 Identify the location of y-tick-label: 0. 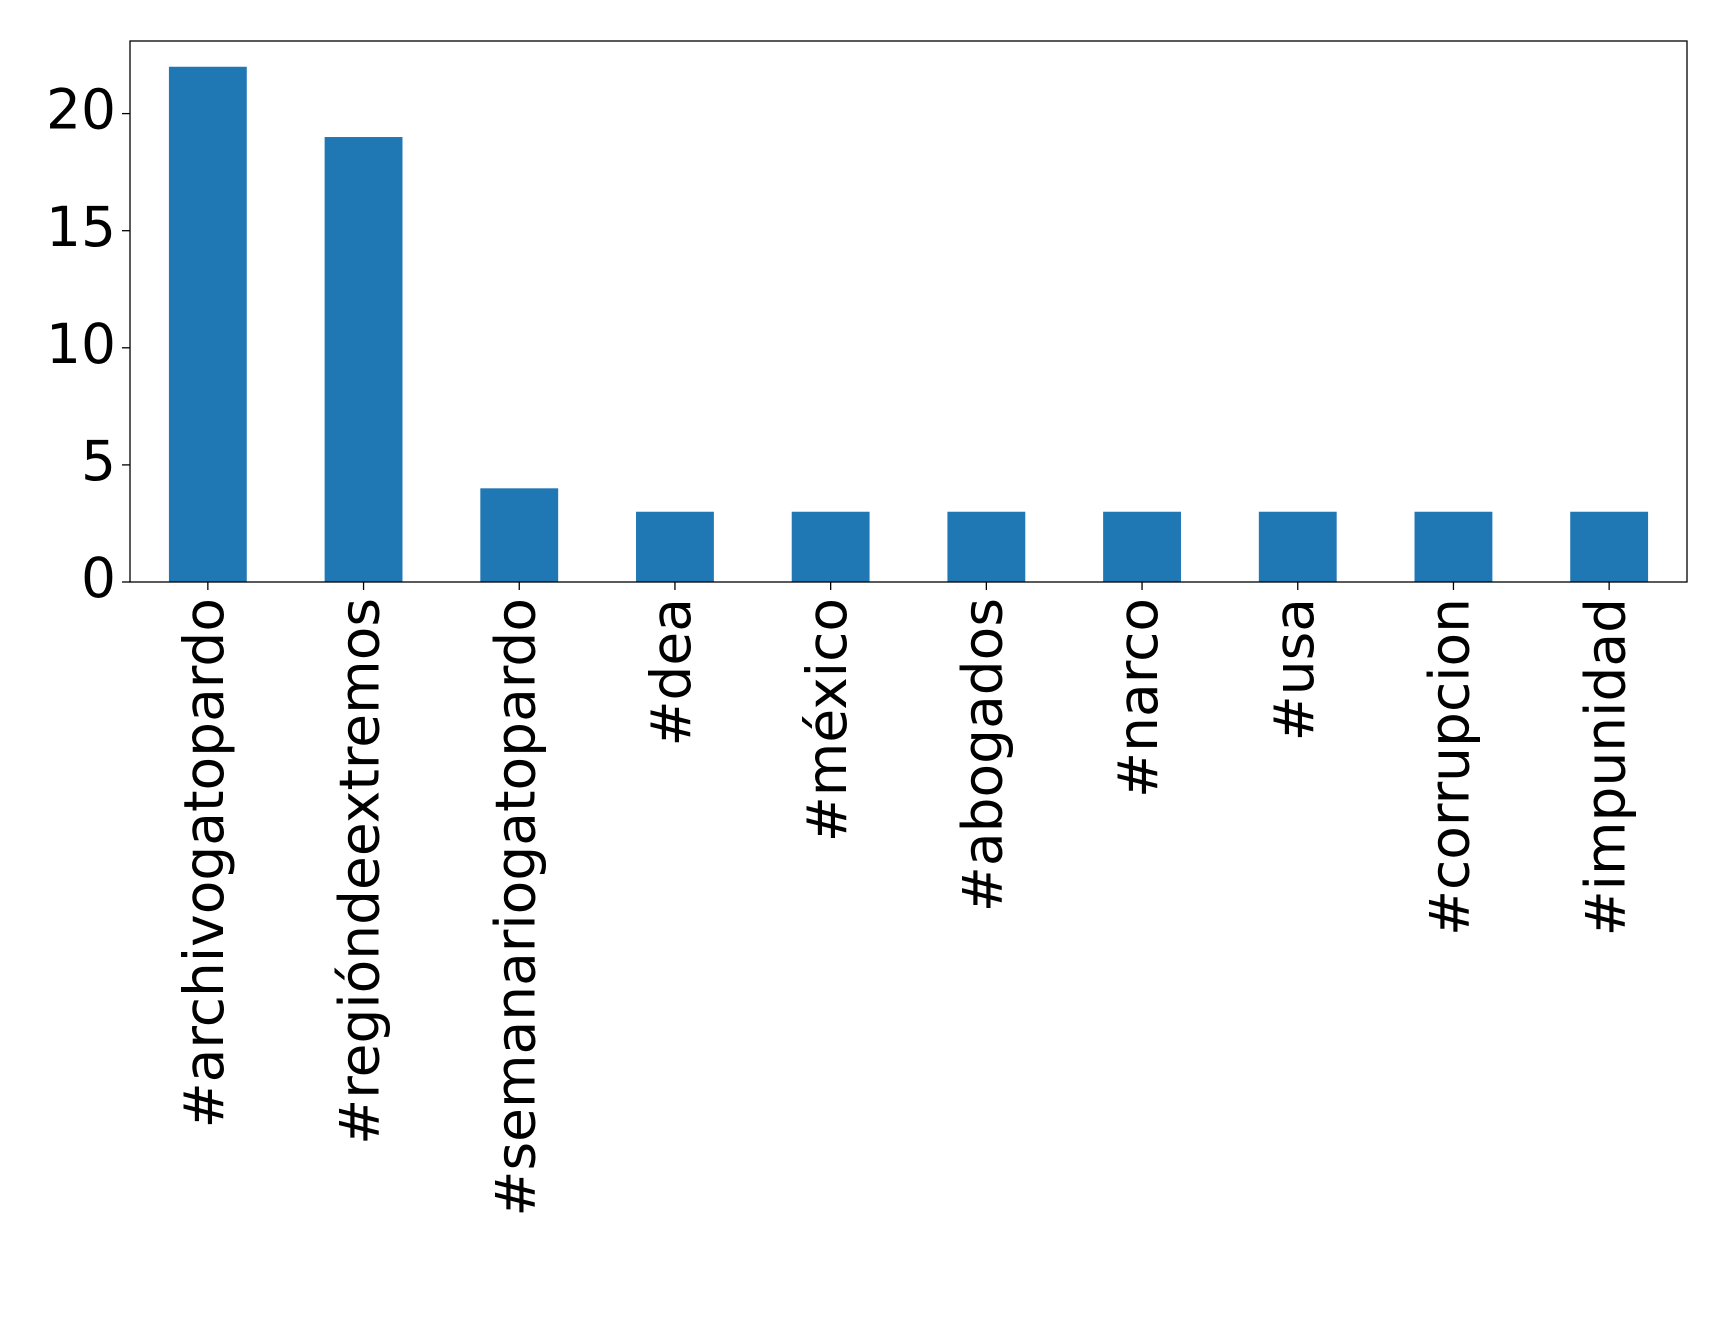
(98, 578).